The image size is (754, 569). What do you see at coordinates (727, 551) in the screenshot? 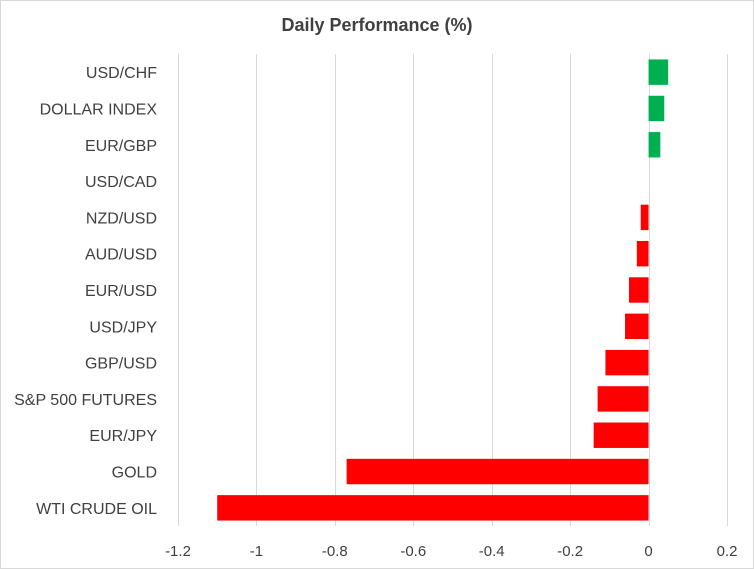
I see `x-tick-label: 0.2` at bounding box center [727, 551].